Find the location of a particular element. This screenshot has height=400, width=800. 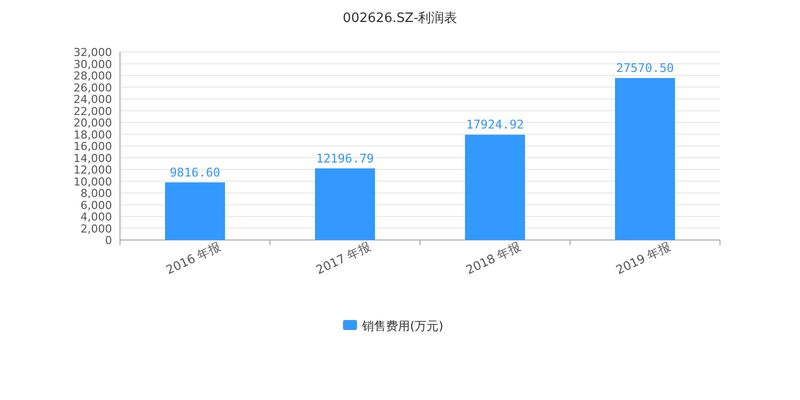

data-label: 17924.92 is located at coordinates (495, 125).